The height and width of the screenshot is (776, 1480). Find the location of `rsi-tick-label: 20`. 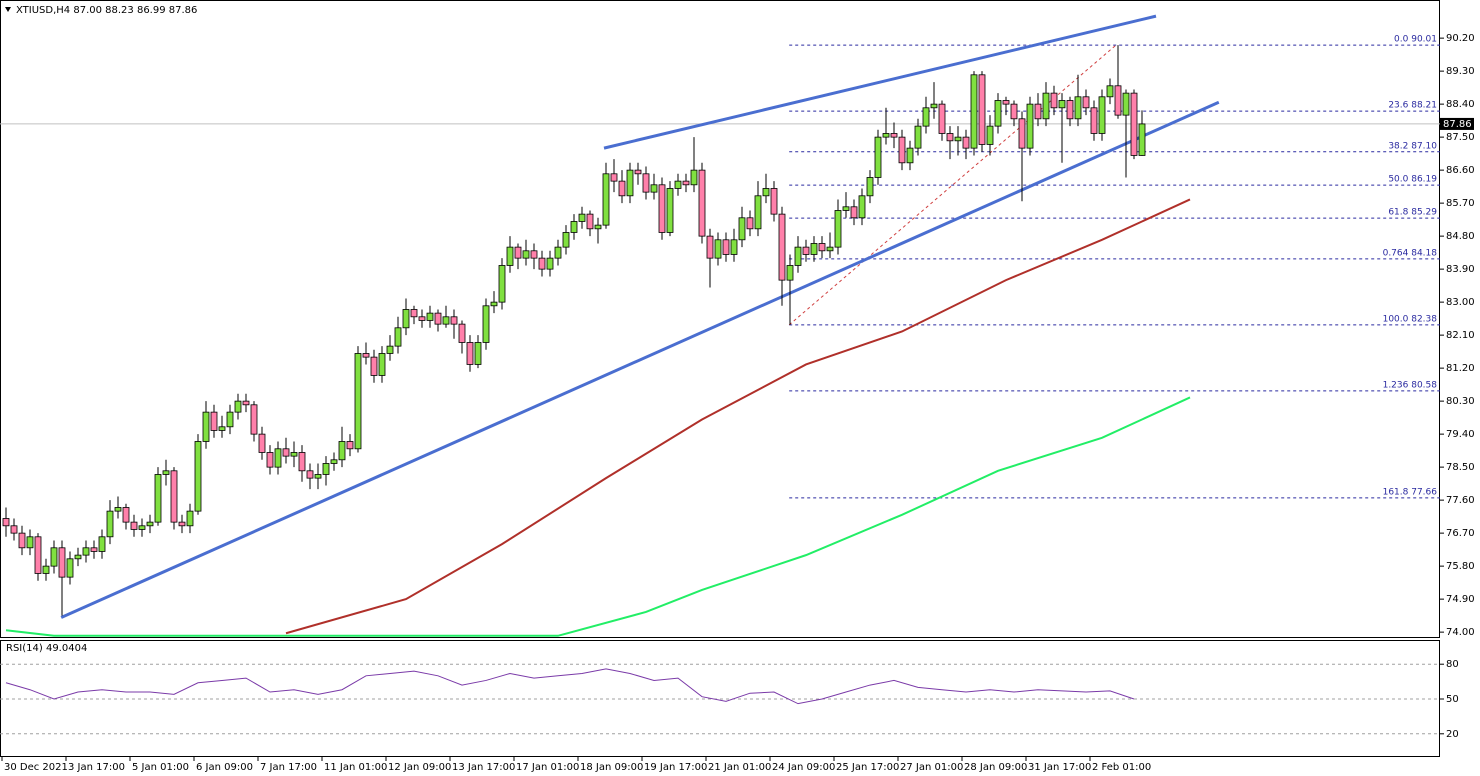

rsi-tick-label: 20 is located at coordinates (1452, 734).